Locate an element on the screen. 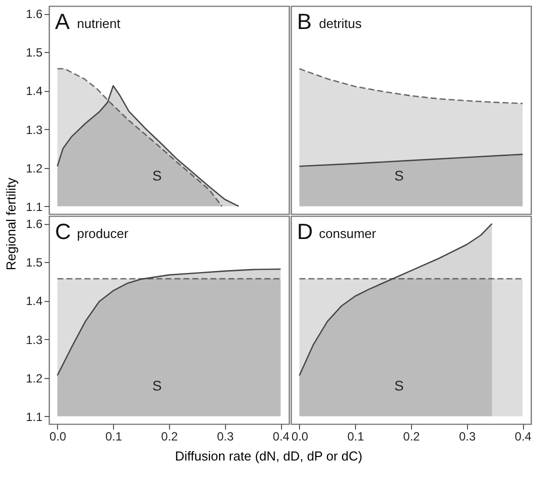 This screenshot has height=502, width=554. text: consumer is located at coordinates (348, 233).